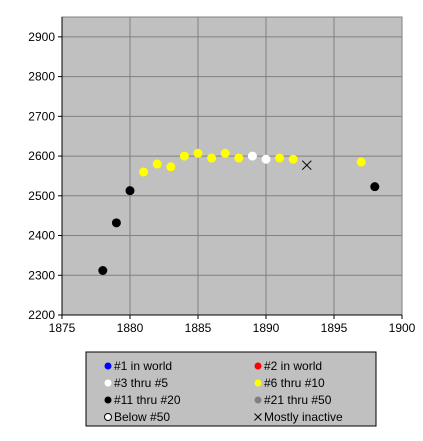 The width and height of the screenshot is (423, 441). What do you see at coordinates (143, 366) in the screenshot?
I see `legend-label: #1 in world` at bounding box center [143, 366].